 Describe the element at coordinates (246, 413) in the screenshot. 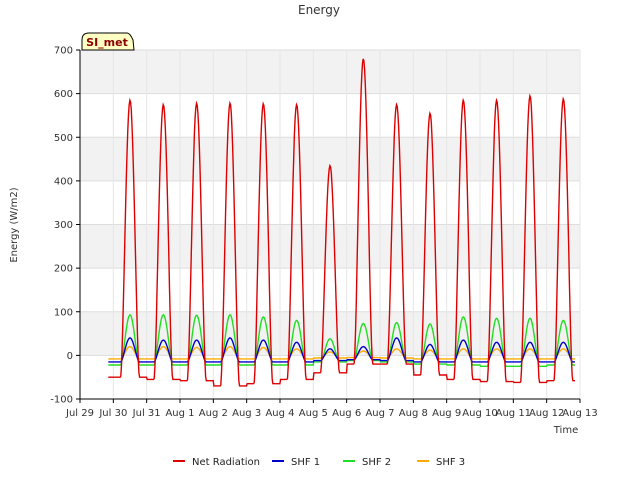

I see `x-tick-label: Aug 3` at that location.